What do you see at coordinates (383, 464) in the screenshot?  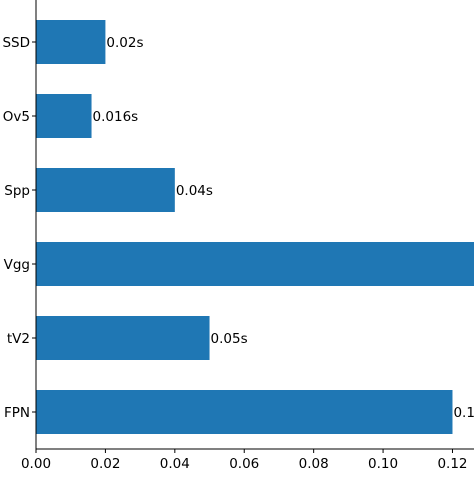 I see `x-tick-label: 0.10` at bounding box center [383, 464].